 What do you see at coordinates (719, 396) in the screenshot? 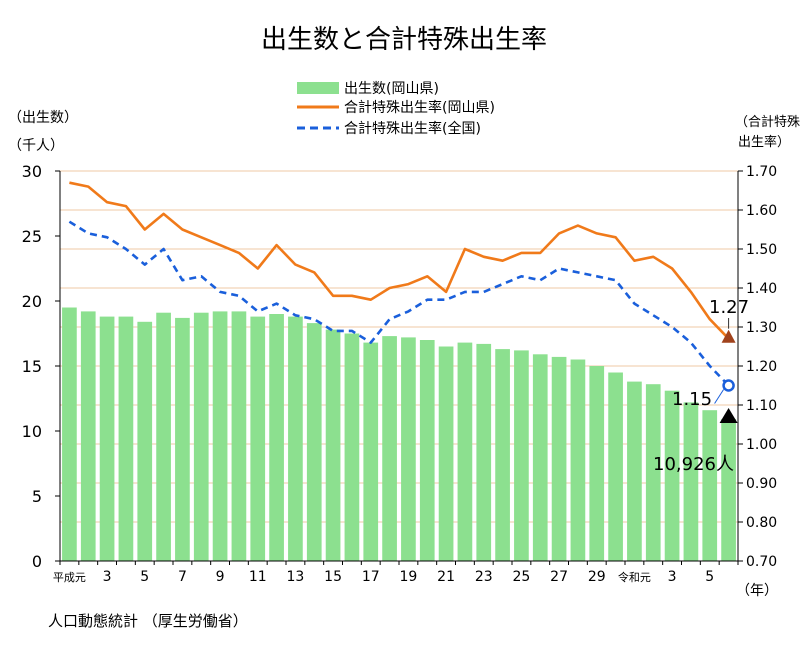
I see `annotation-national-leader` at bounding box center [719, 396].